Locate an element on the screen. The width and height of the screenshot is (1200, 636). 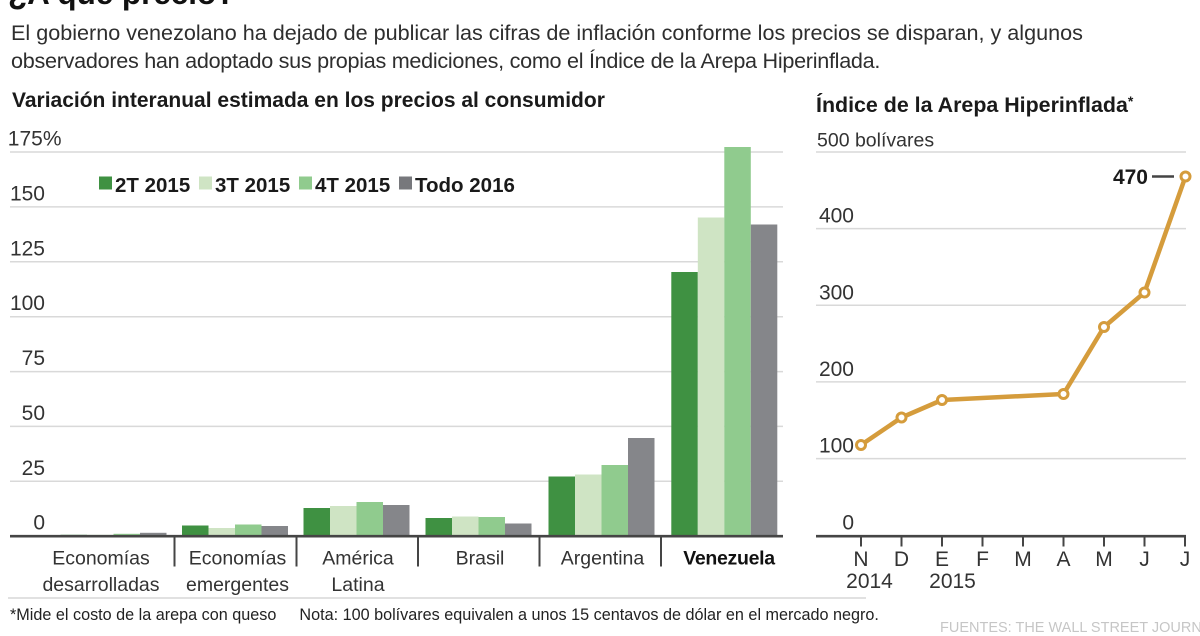
svg-text: 200 is located at coordinates (836, 369).